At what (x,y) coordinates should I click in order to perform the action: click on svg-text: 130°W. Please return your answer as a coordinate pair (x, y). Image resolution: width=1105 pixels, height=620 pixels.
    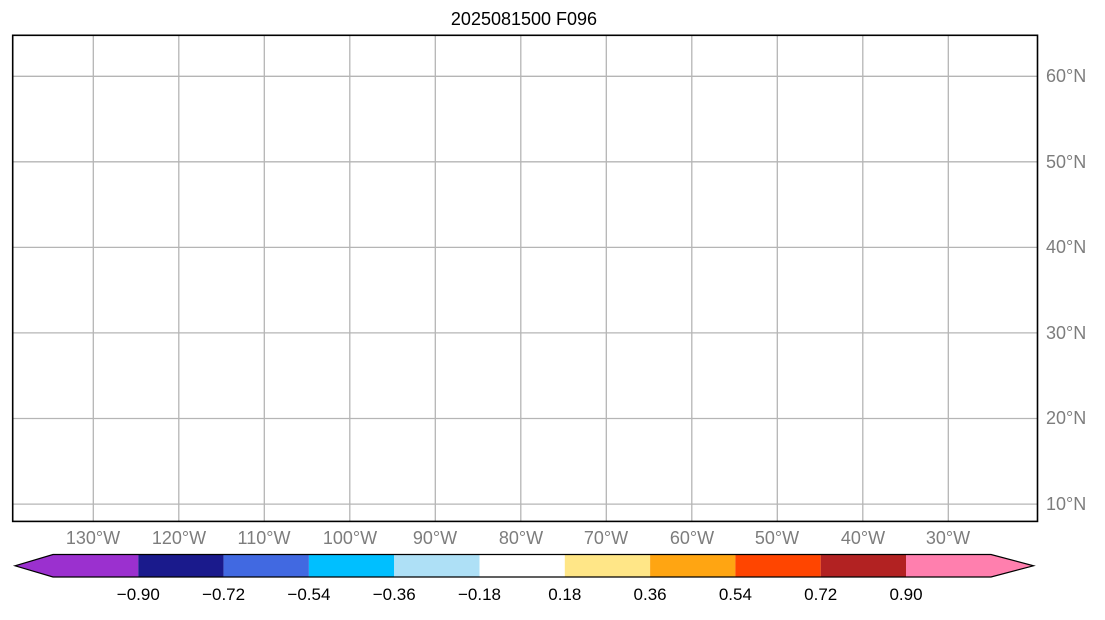
    Looking at the image, I should click on (93, 538).